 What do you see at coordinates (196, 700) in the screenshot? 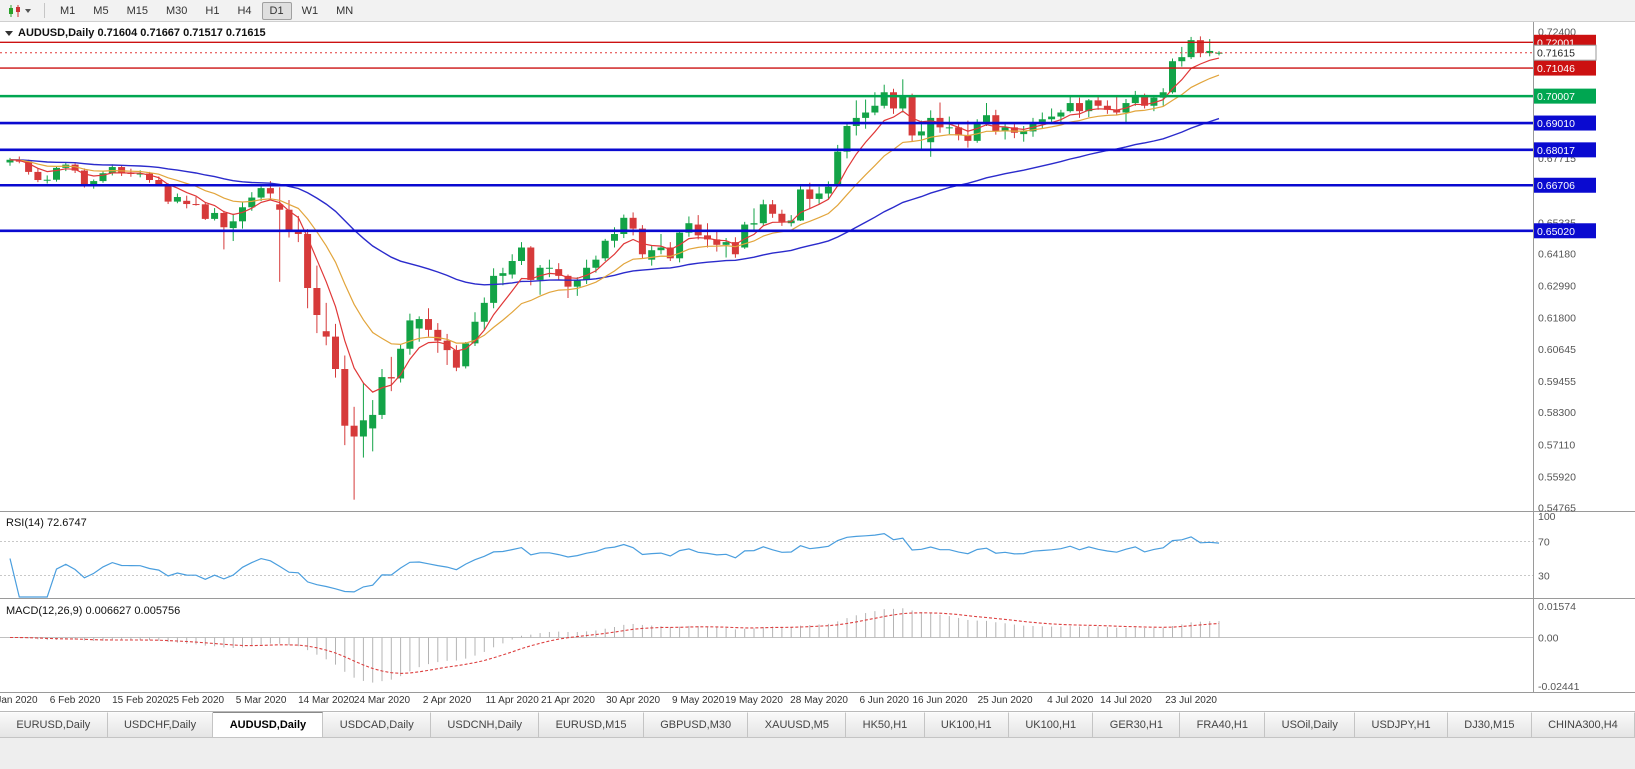
I see `date-label: 25 Feb 2020` at bounding box center [196, 700].